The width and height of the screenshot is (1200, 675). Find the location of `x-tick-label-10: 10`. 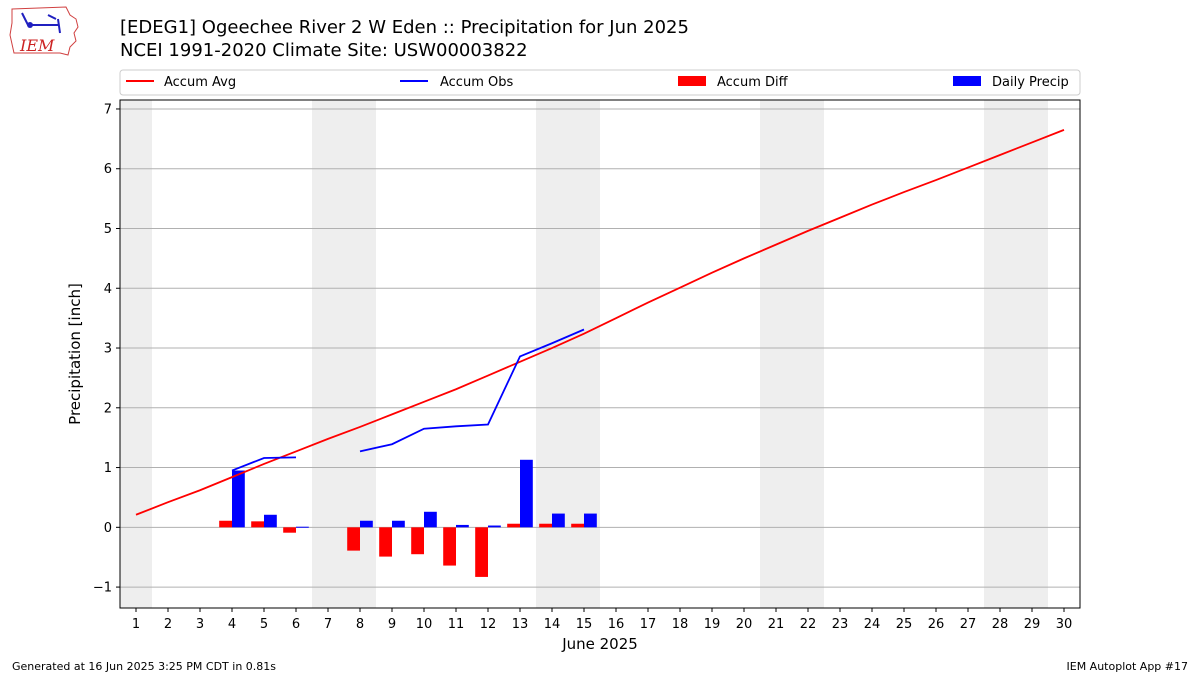

x-tick-label-10: 10 is located at coordinates (424, 624).